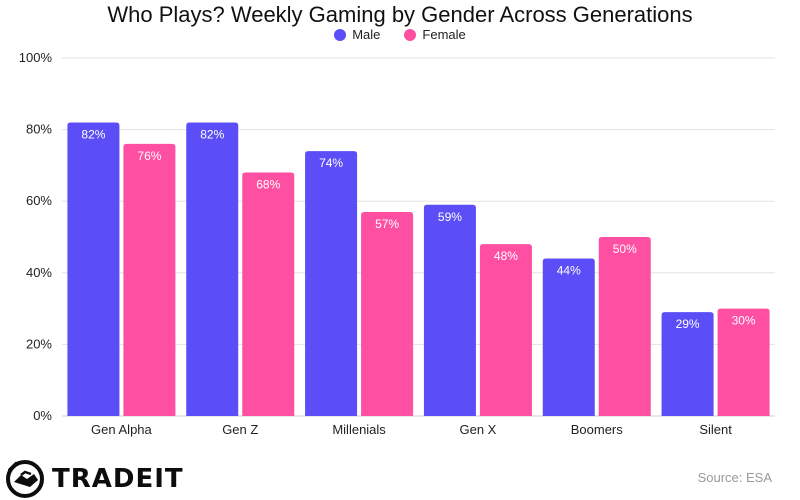  Describe the element at coordinates (268, 185) in the screenshot. I see `bar-value-label: 68%` at that location.